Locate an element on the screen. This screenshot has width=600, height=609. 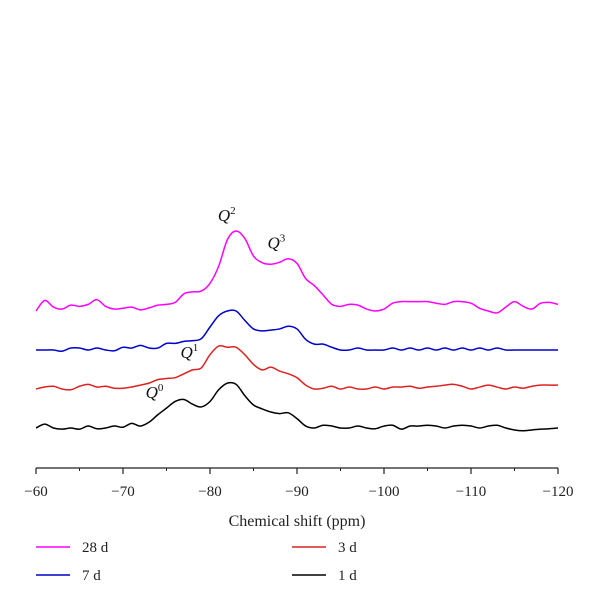
x-axis-label: Chemical shift (ppm) is located at coordinates (297, 521).